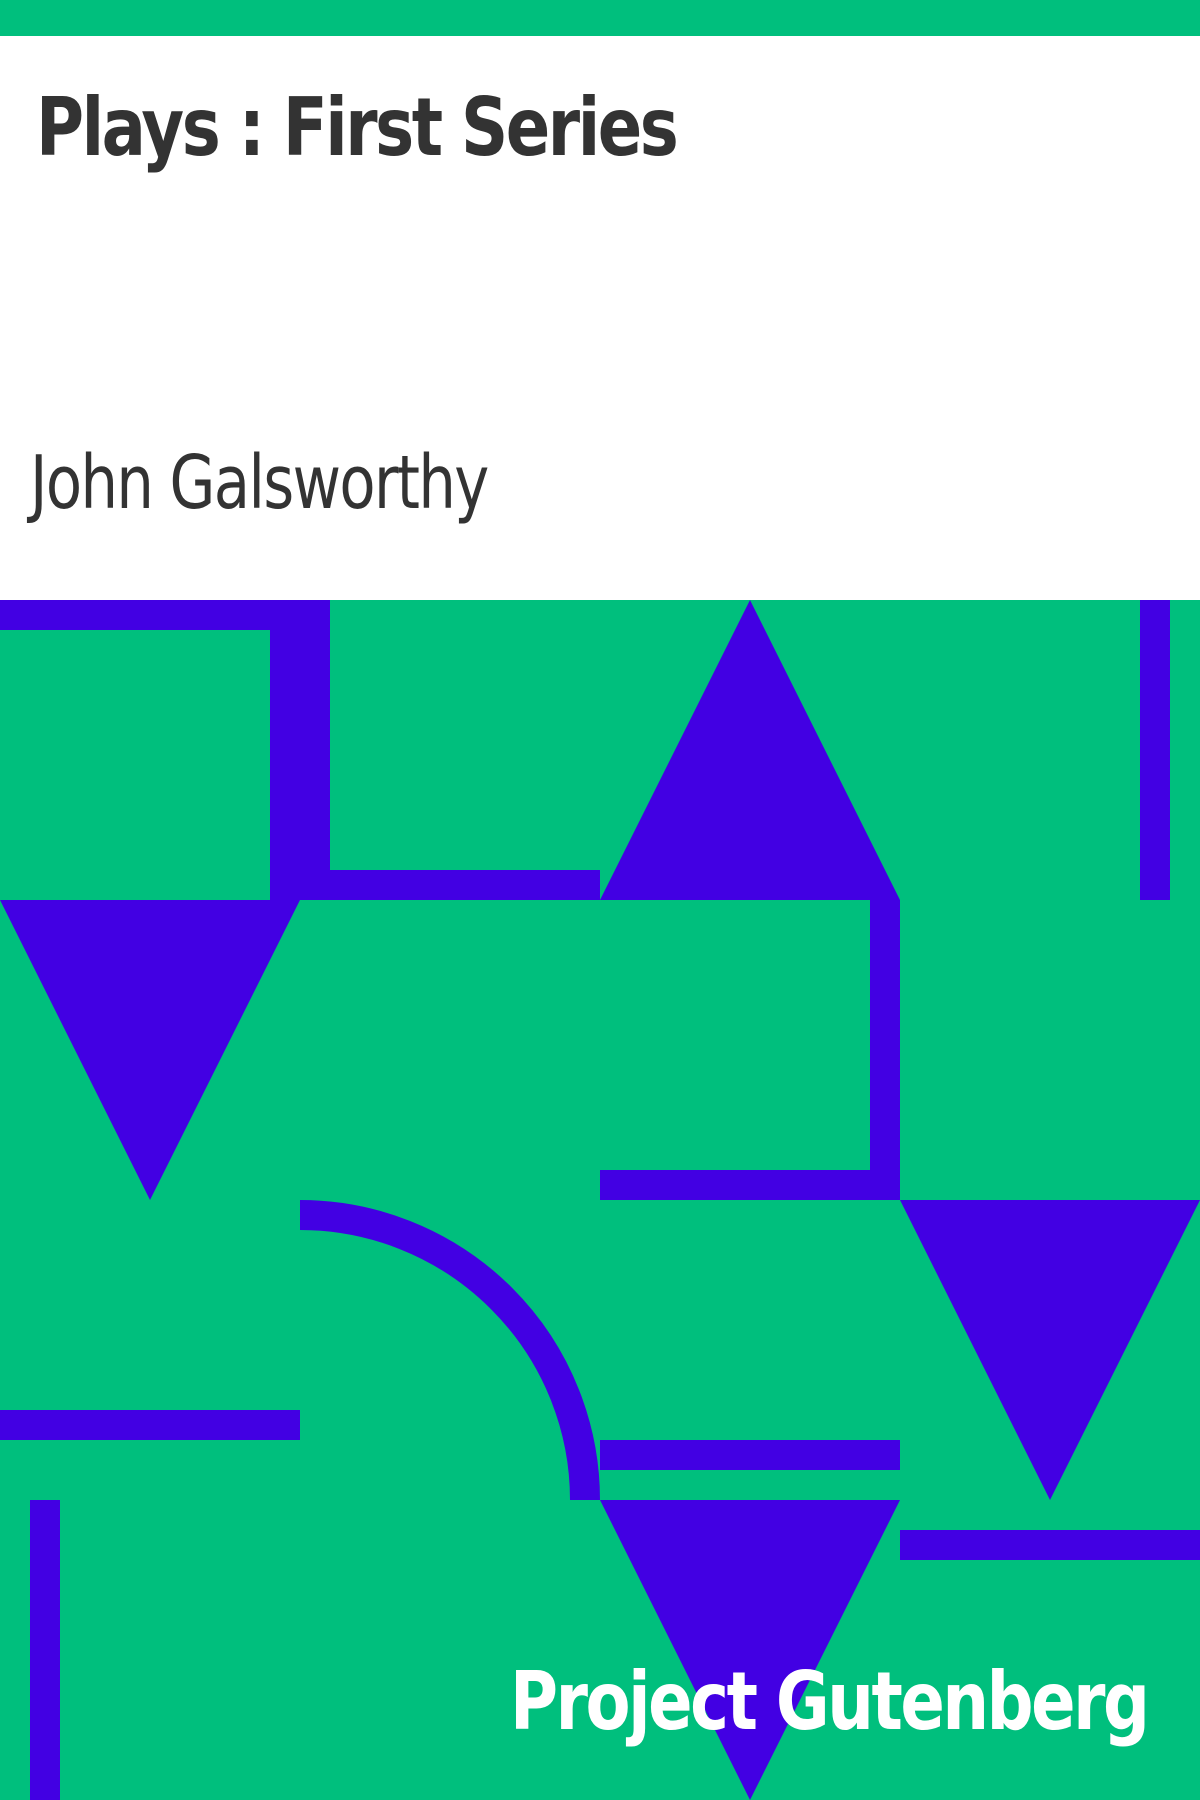  What do you see at coordinates (750, 750) in the screenshot?
I see `pattern-triangle-up` at bounding box center [750, 750].